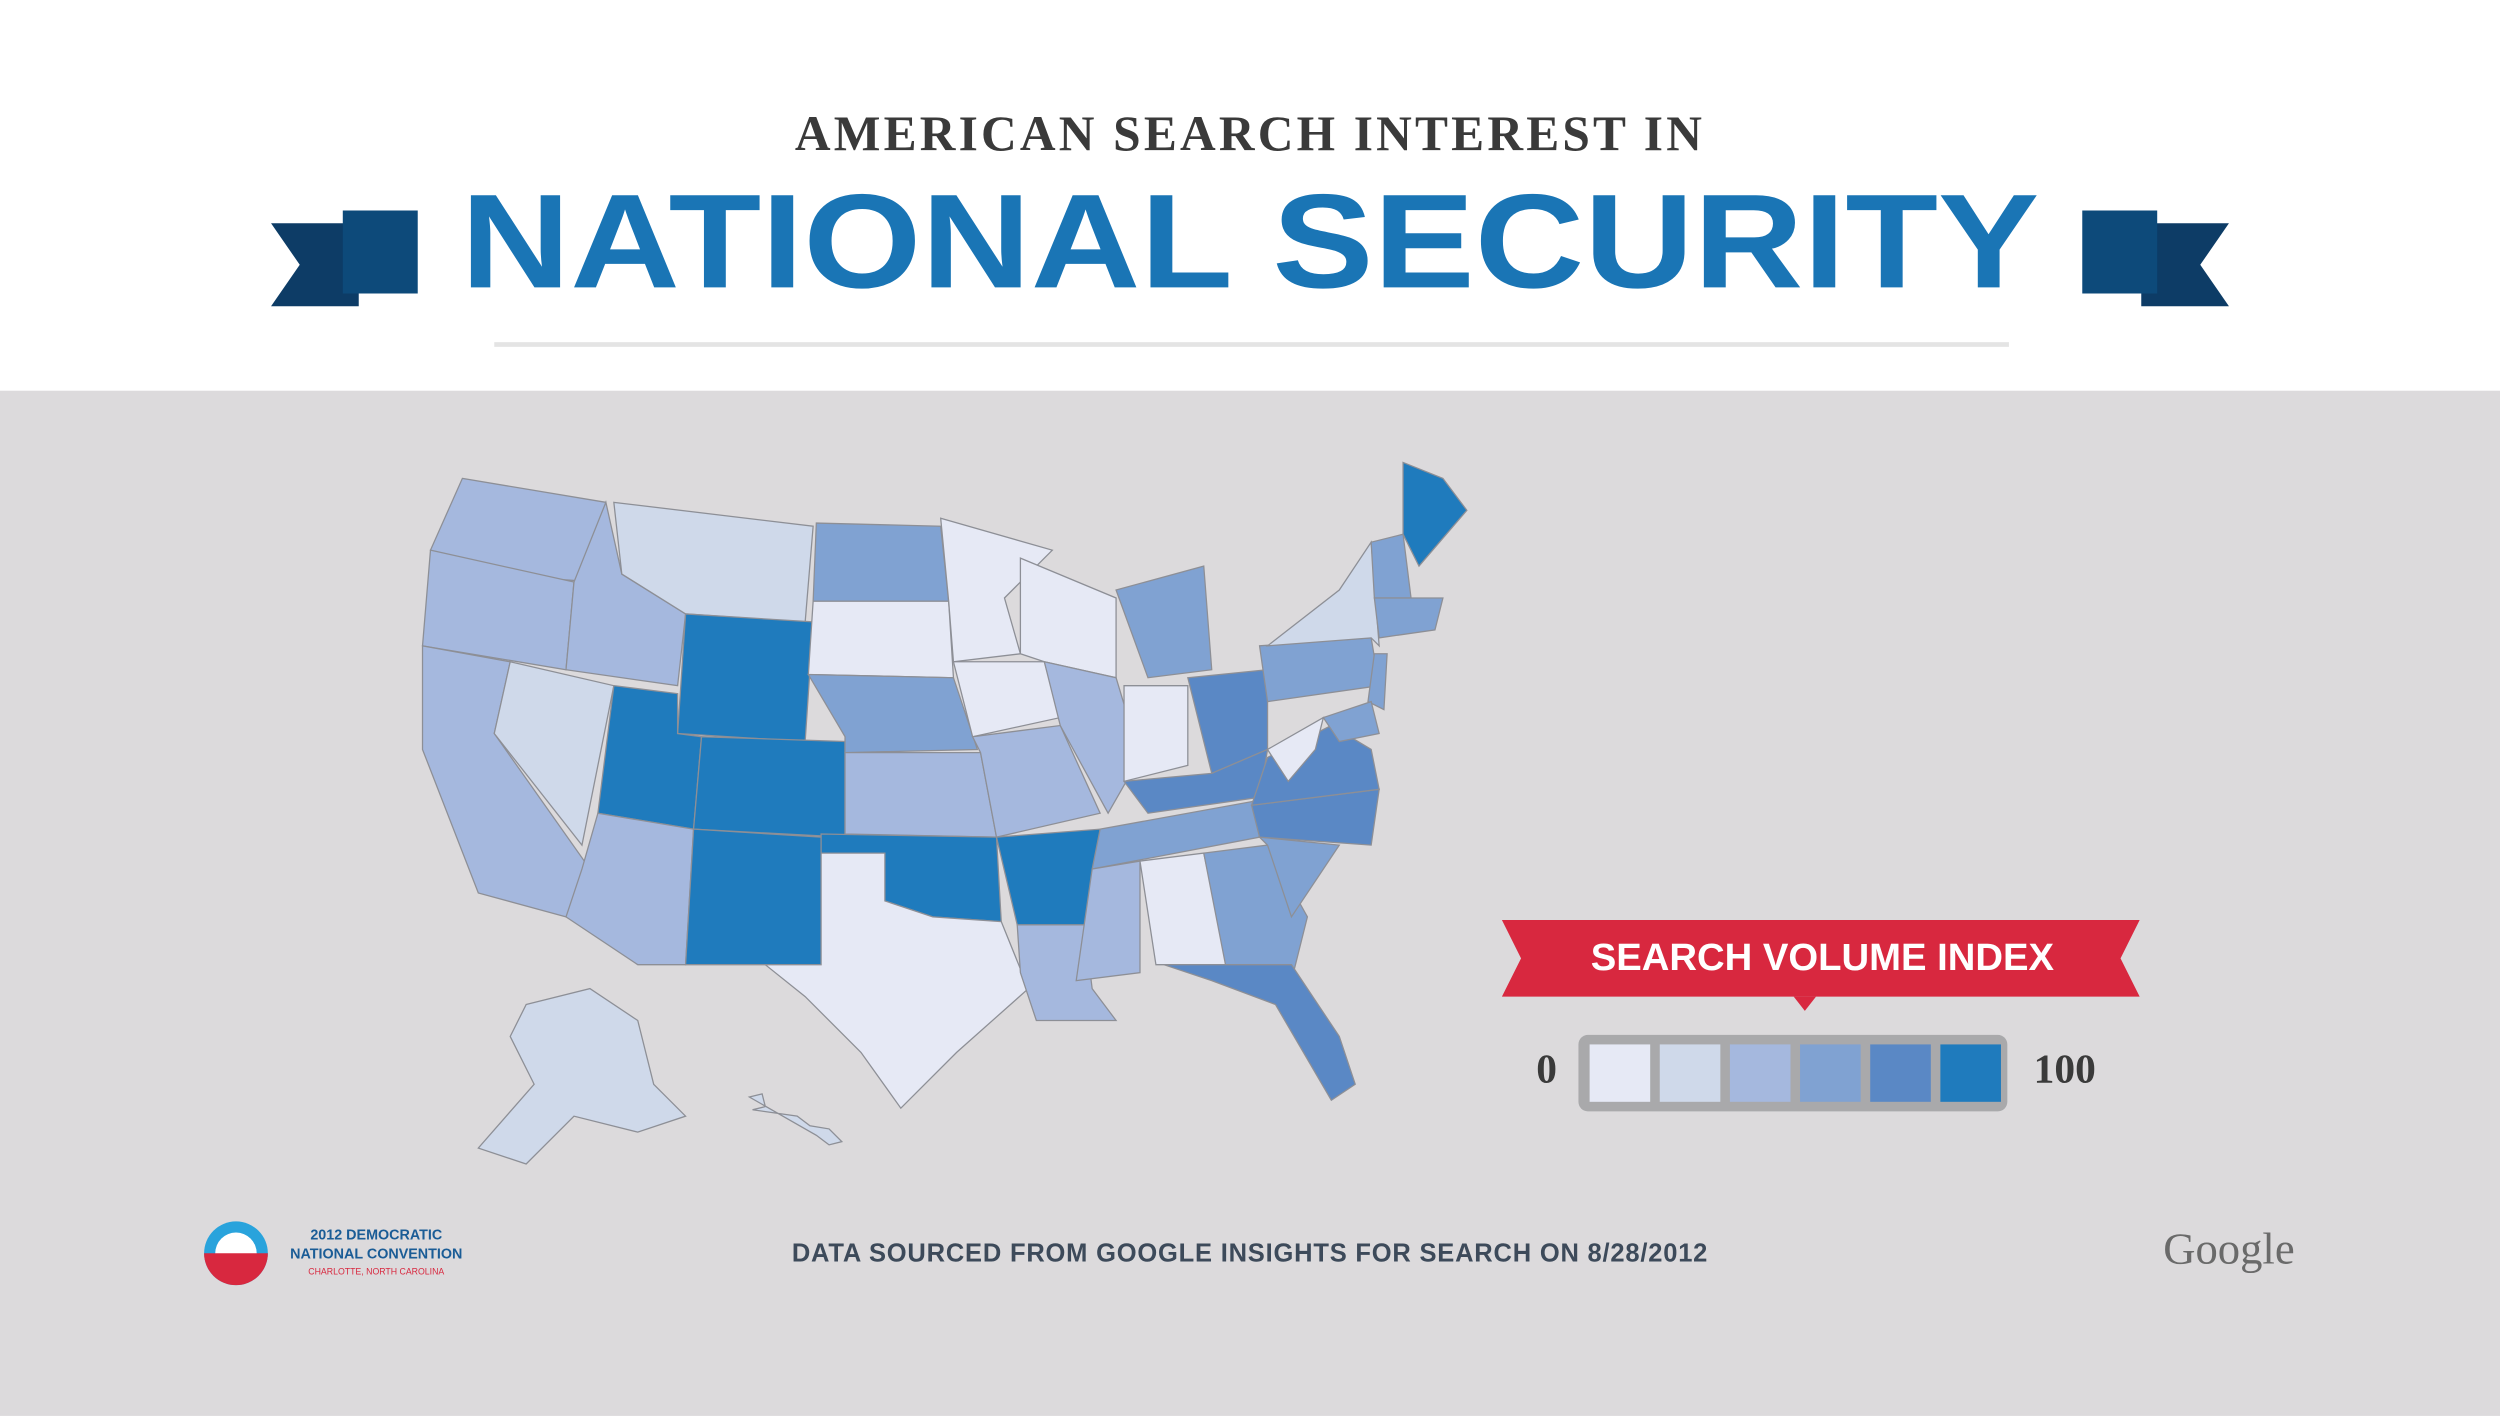 This screenshot has height=1416, width=2500. I want to click on brand: Google, so click(2228, 1249).